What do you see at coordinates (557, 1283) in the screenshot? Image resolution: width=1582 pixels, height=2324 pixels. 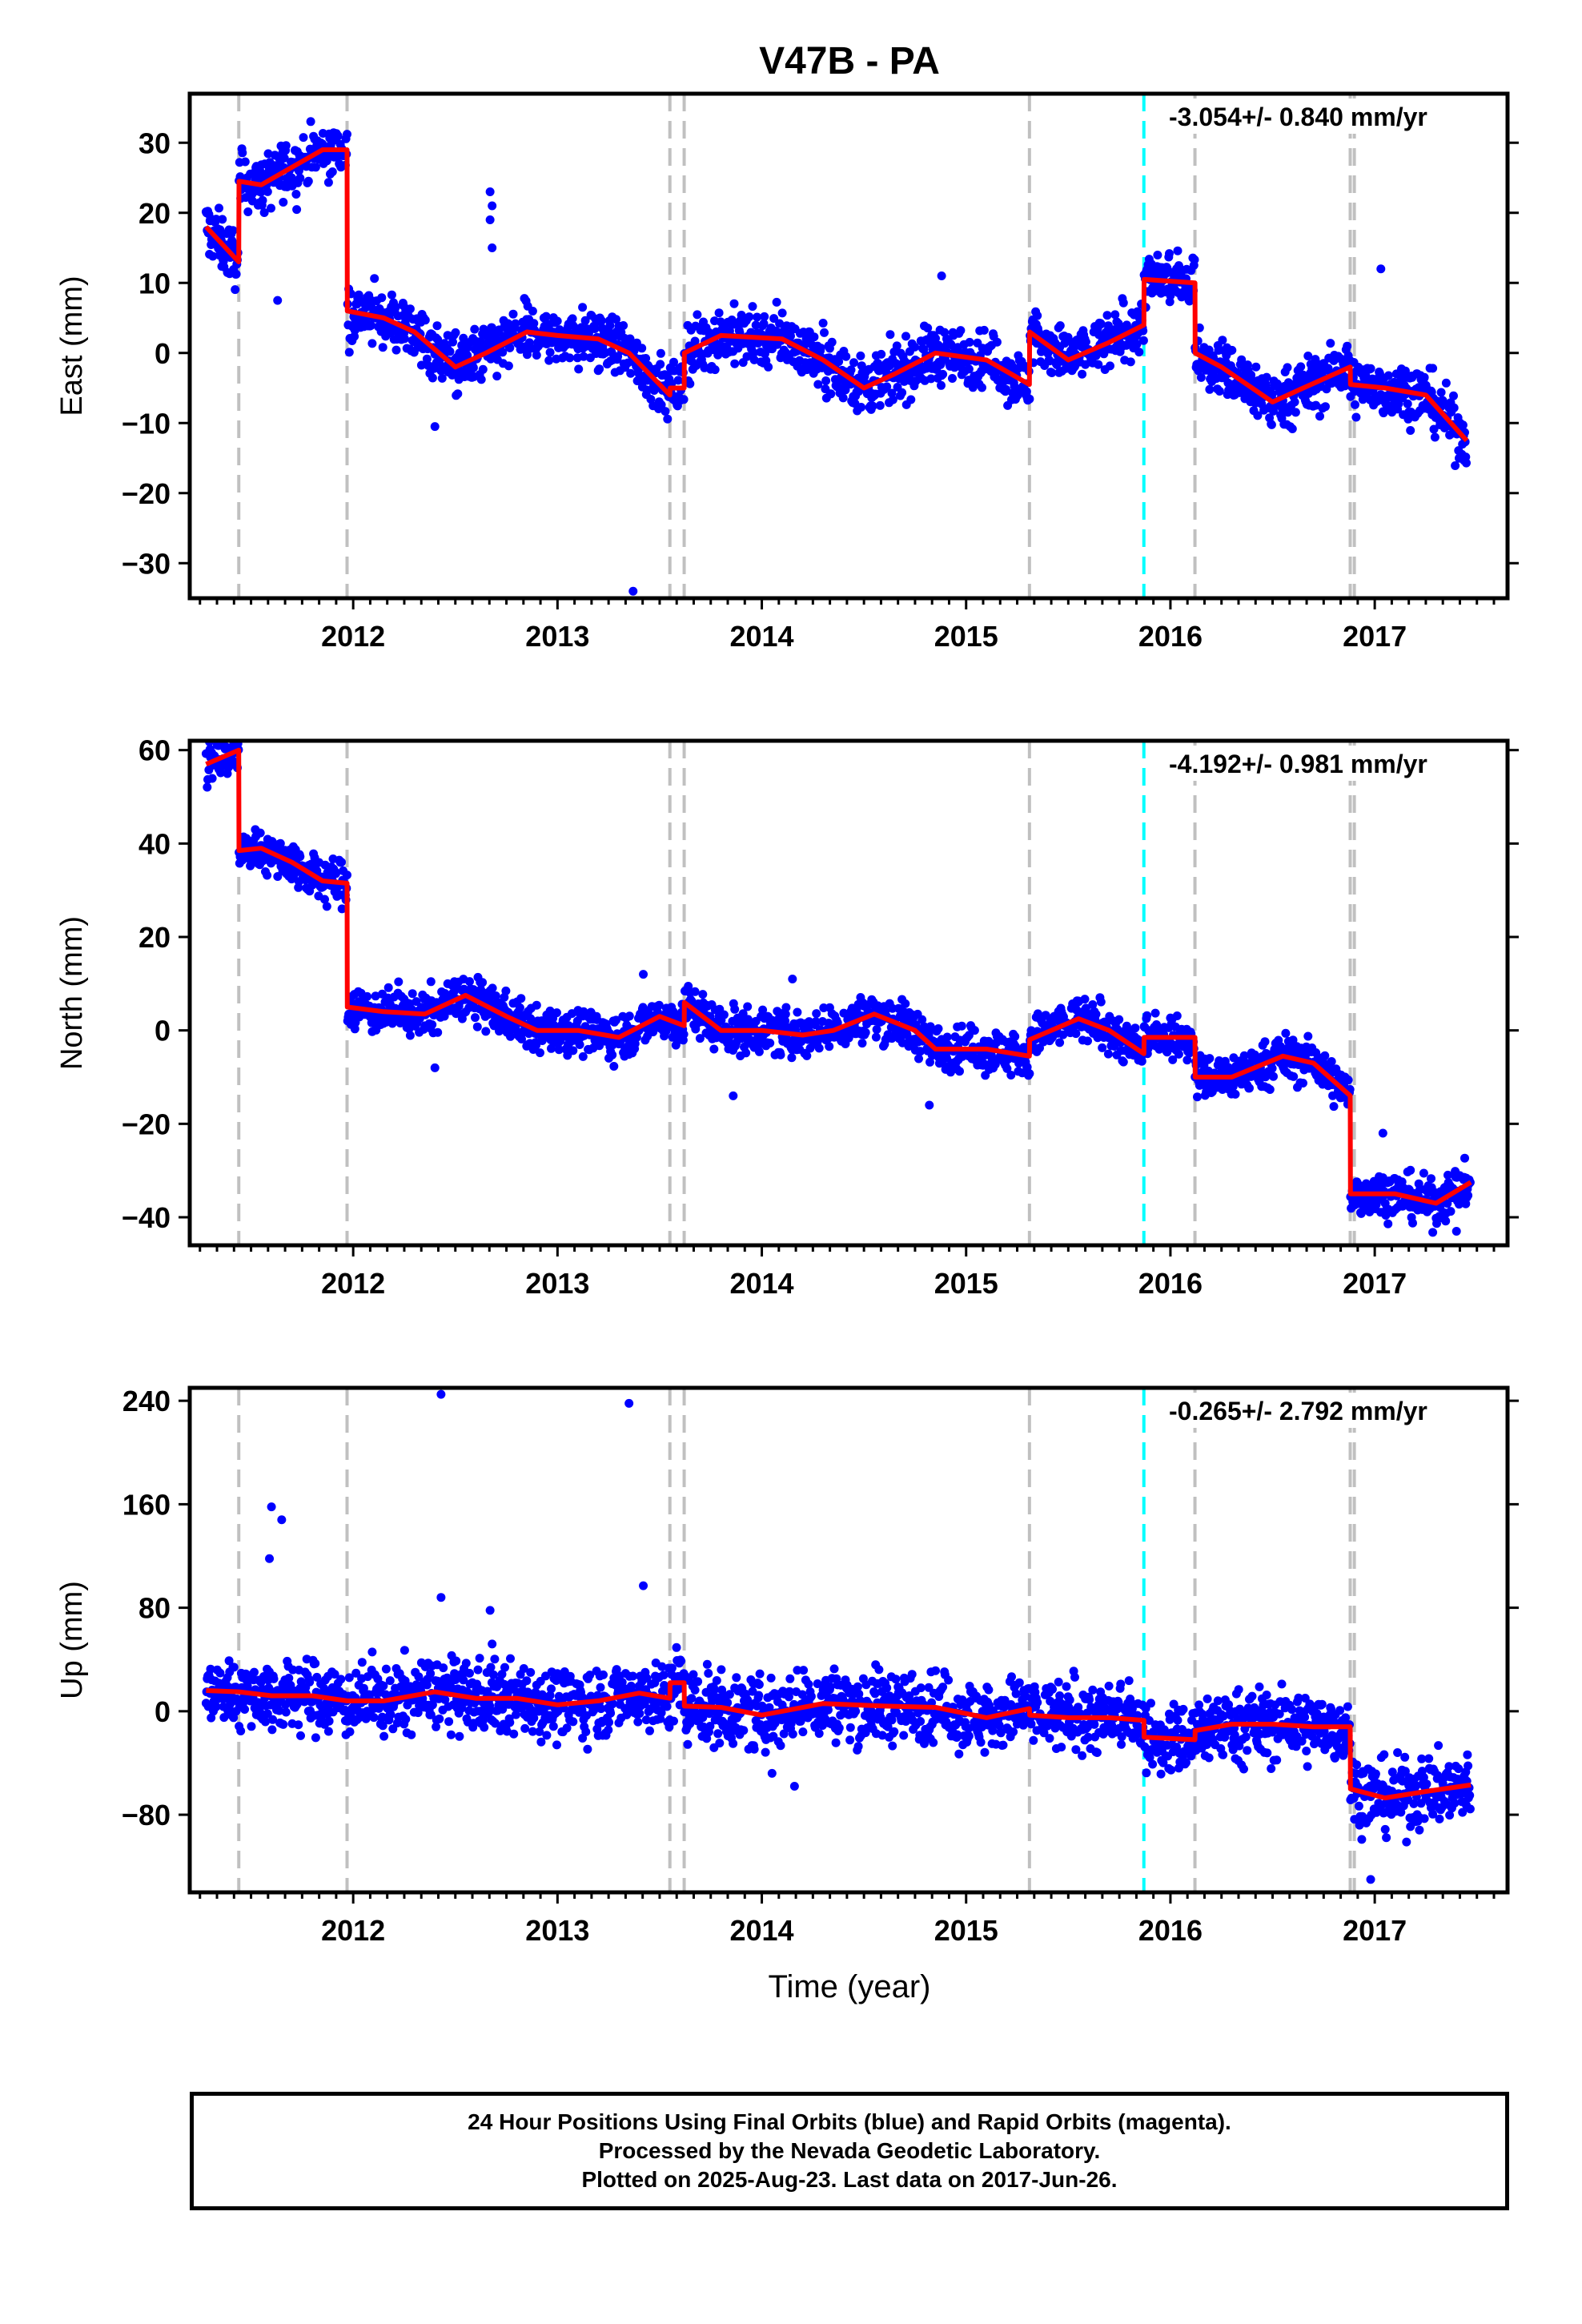 I see `x-tick-label: 2013` at bounding box center [557, 1283].